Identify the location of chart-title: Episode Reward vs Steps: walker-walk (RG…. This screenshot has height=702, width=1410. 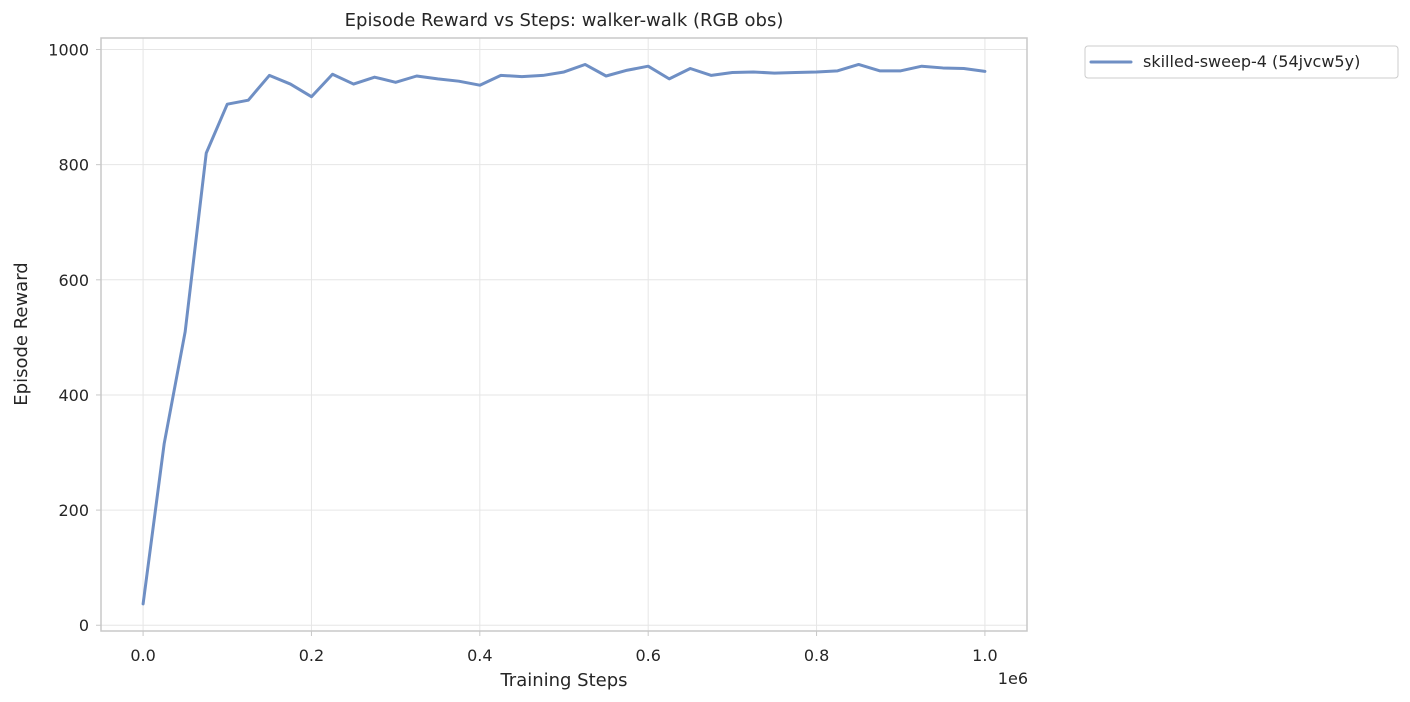
(564, 20).